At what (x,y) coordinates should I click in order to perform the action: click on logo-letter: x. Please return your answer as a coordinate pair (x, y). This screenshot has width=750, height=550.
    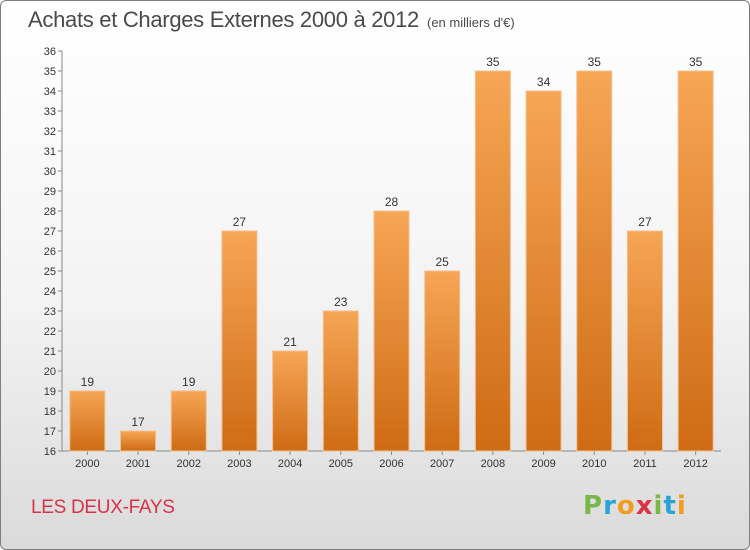
    Looking at the image, I should click on (644, 506).